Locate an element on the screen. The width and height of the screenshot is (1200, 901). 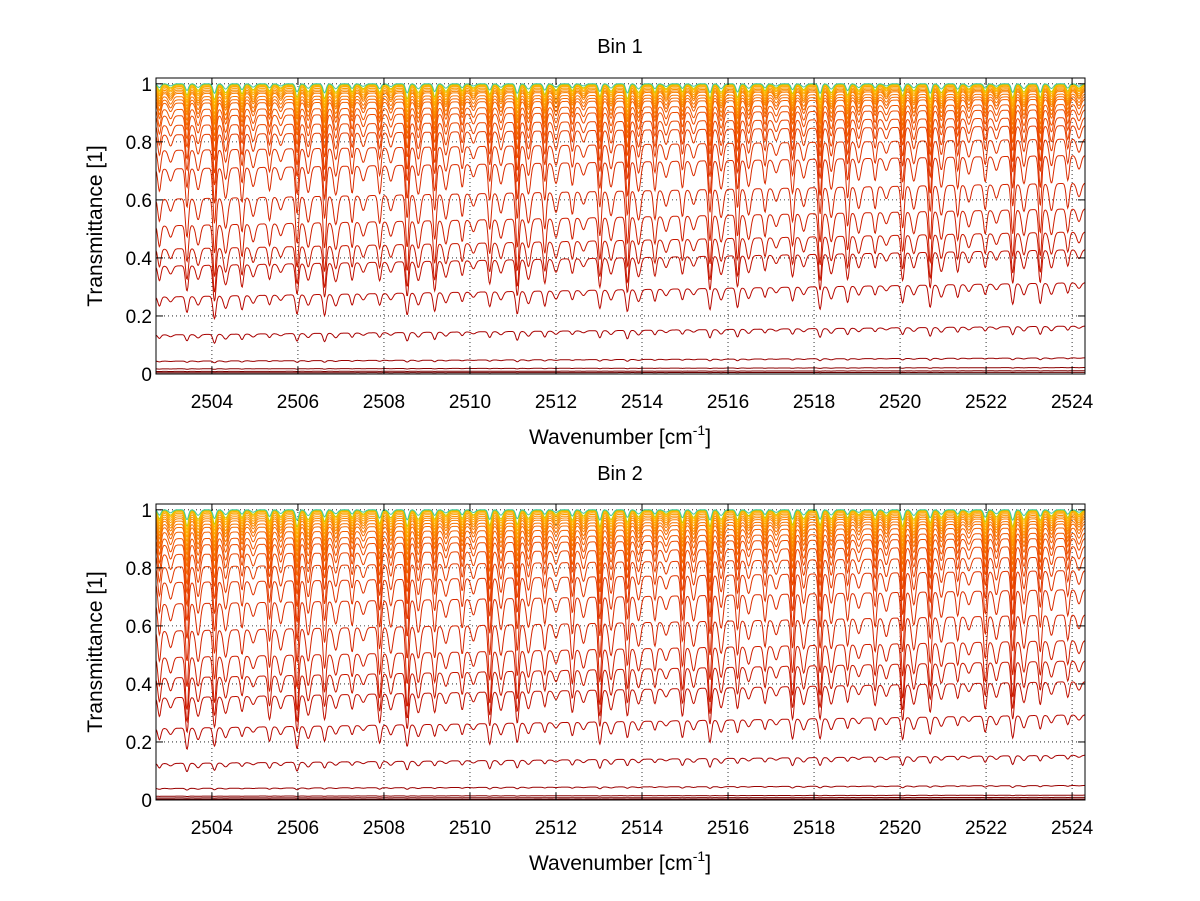
x-axis-label: Wavenumber [cm-1] is located at coordinates (620, 435).